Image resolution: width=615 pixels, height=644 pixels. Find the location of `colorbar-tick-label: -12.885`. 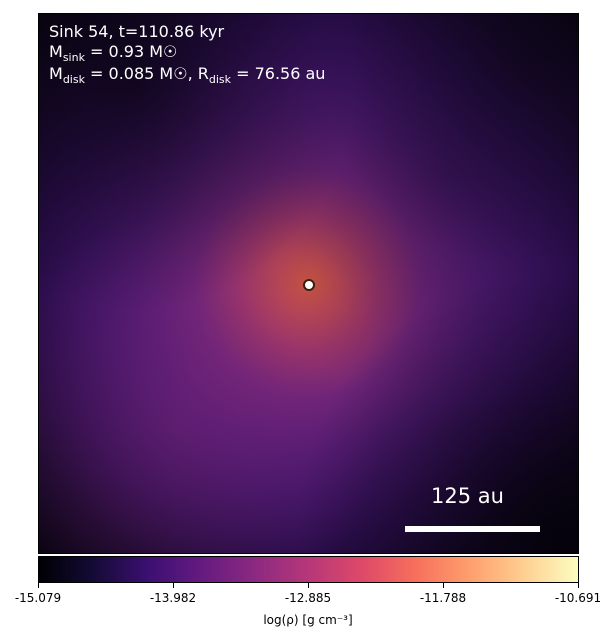

colorbar-tick-label: -12.885 is located at coordinates (308, 598).